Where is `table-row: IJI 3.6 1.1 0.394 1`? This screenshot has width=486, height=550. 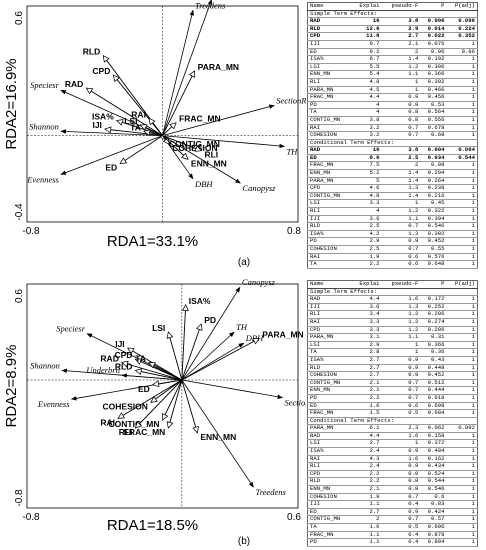 table-row: IJI 3.6 1.1 0.394 1 is located at coordinates (392, 219).